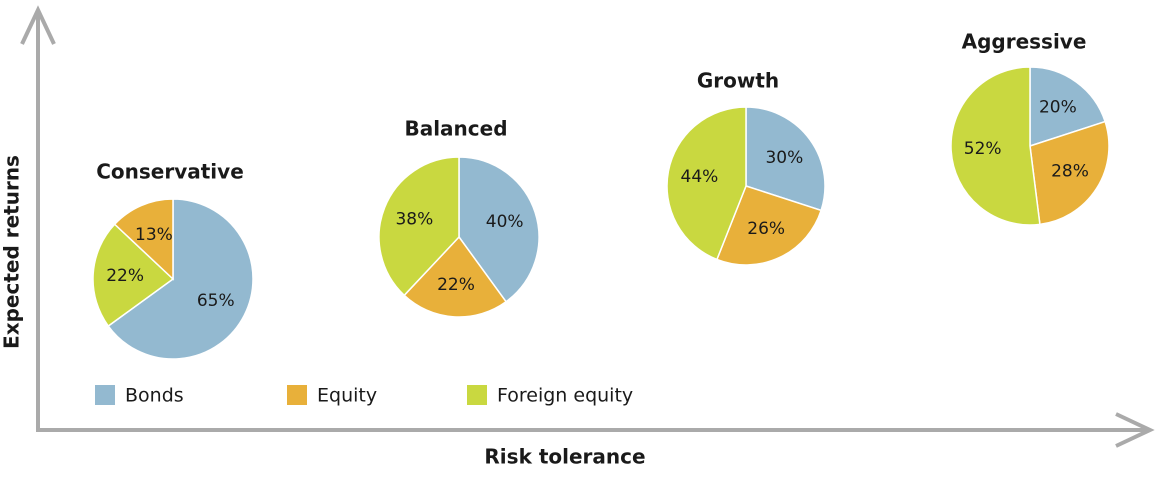 The image size is (1160, 478). I want to click on value-label: 40%, so click(505, 222).